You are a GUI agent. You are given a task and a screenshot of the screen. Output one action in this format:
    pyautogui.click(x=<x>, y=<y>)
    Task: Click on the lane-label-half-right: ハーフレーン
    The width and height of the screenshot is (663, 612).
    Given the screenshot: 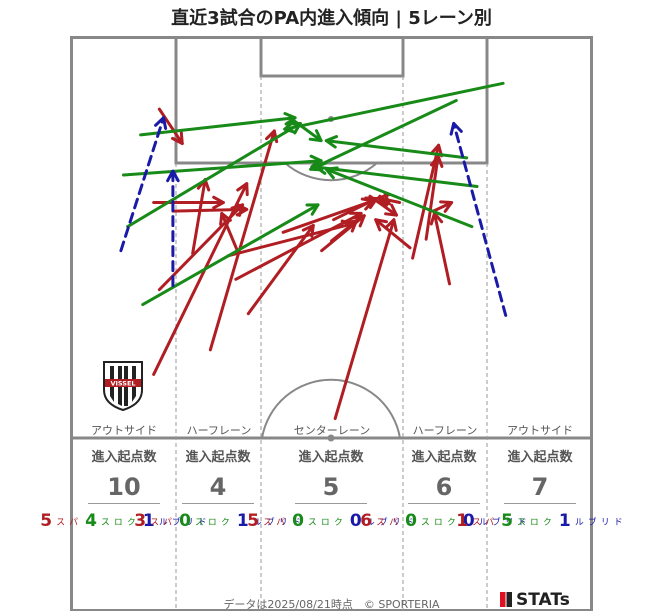 What is the action you would take?
    pyautogui.click(x=445, y=430)
    